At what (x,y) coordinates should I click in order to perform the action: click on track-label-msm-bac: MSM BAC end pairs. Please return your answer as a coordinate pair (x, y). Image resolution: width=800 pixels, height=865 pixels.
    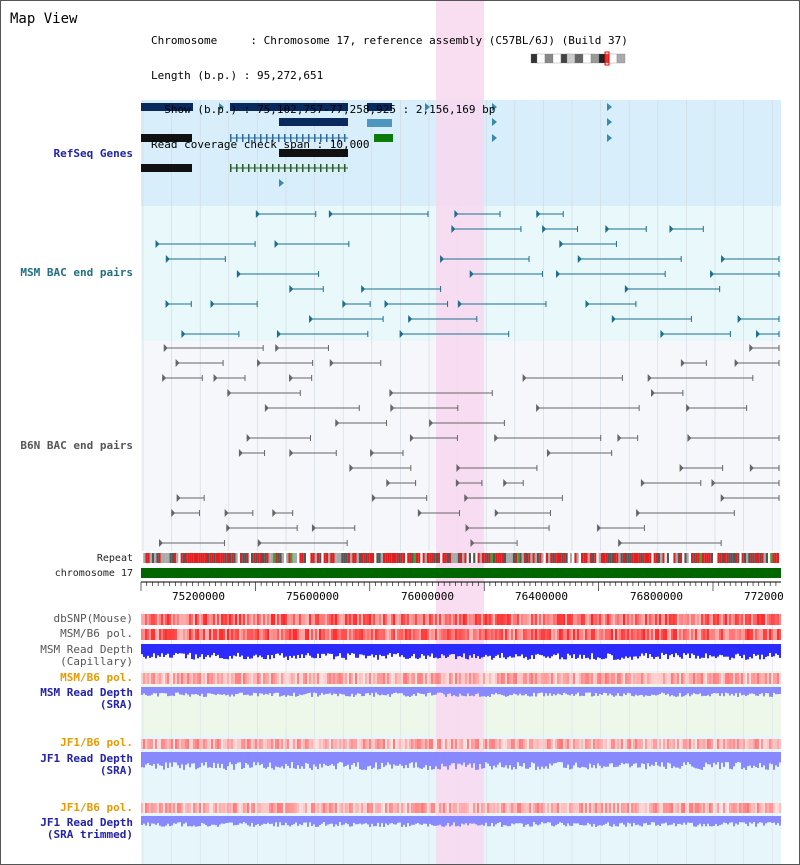
    Looking at the image, I should click on (76, 272).